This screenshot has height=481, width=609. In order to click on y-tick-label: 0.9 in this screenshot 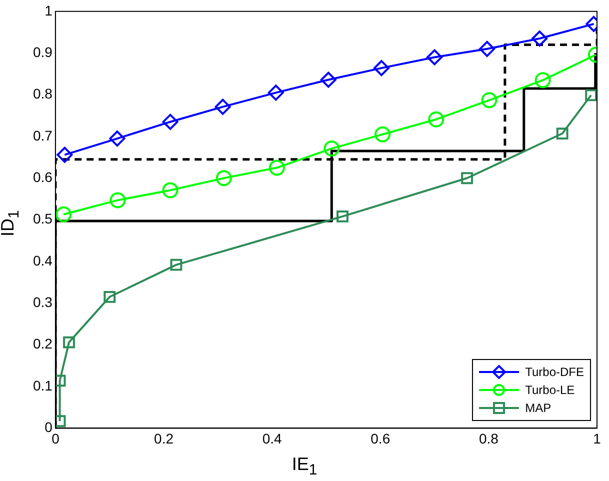, I will do `click(42, 52)`.